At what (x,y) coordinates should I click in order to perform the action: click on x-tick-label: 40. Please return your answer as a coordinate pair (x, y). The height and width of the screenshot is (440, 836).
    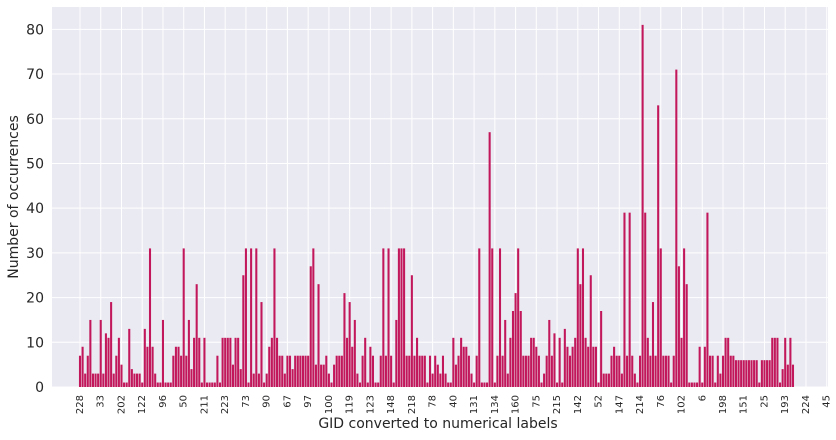
    Looking at the image, I should click on (453, 401).